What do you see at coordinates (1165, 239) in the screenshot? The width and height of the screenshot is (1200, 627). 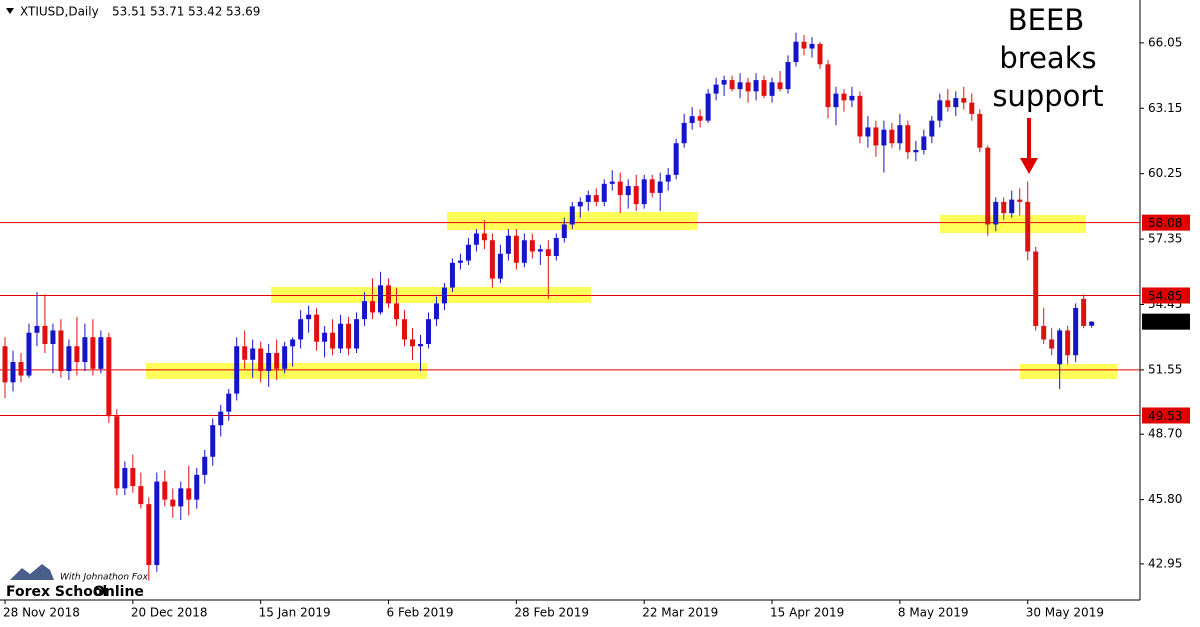 I see `y-tick-label: 57.35` at bounding box center [1165, 239].